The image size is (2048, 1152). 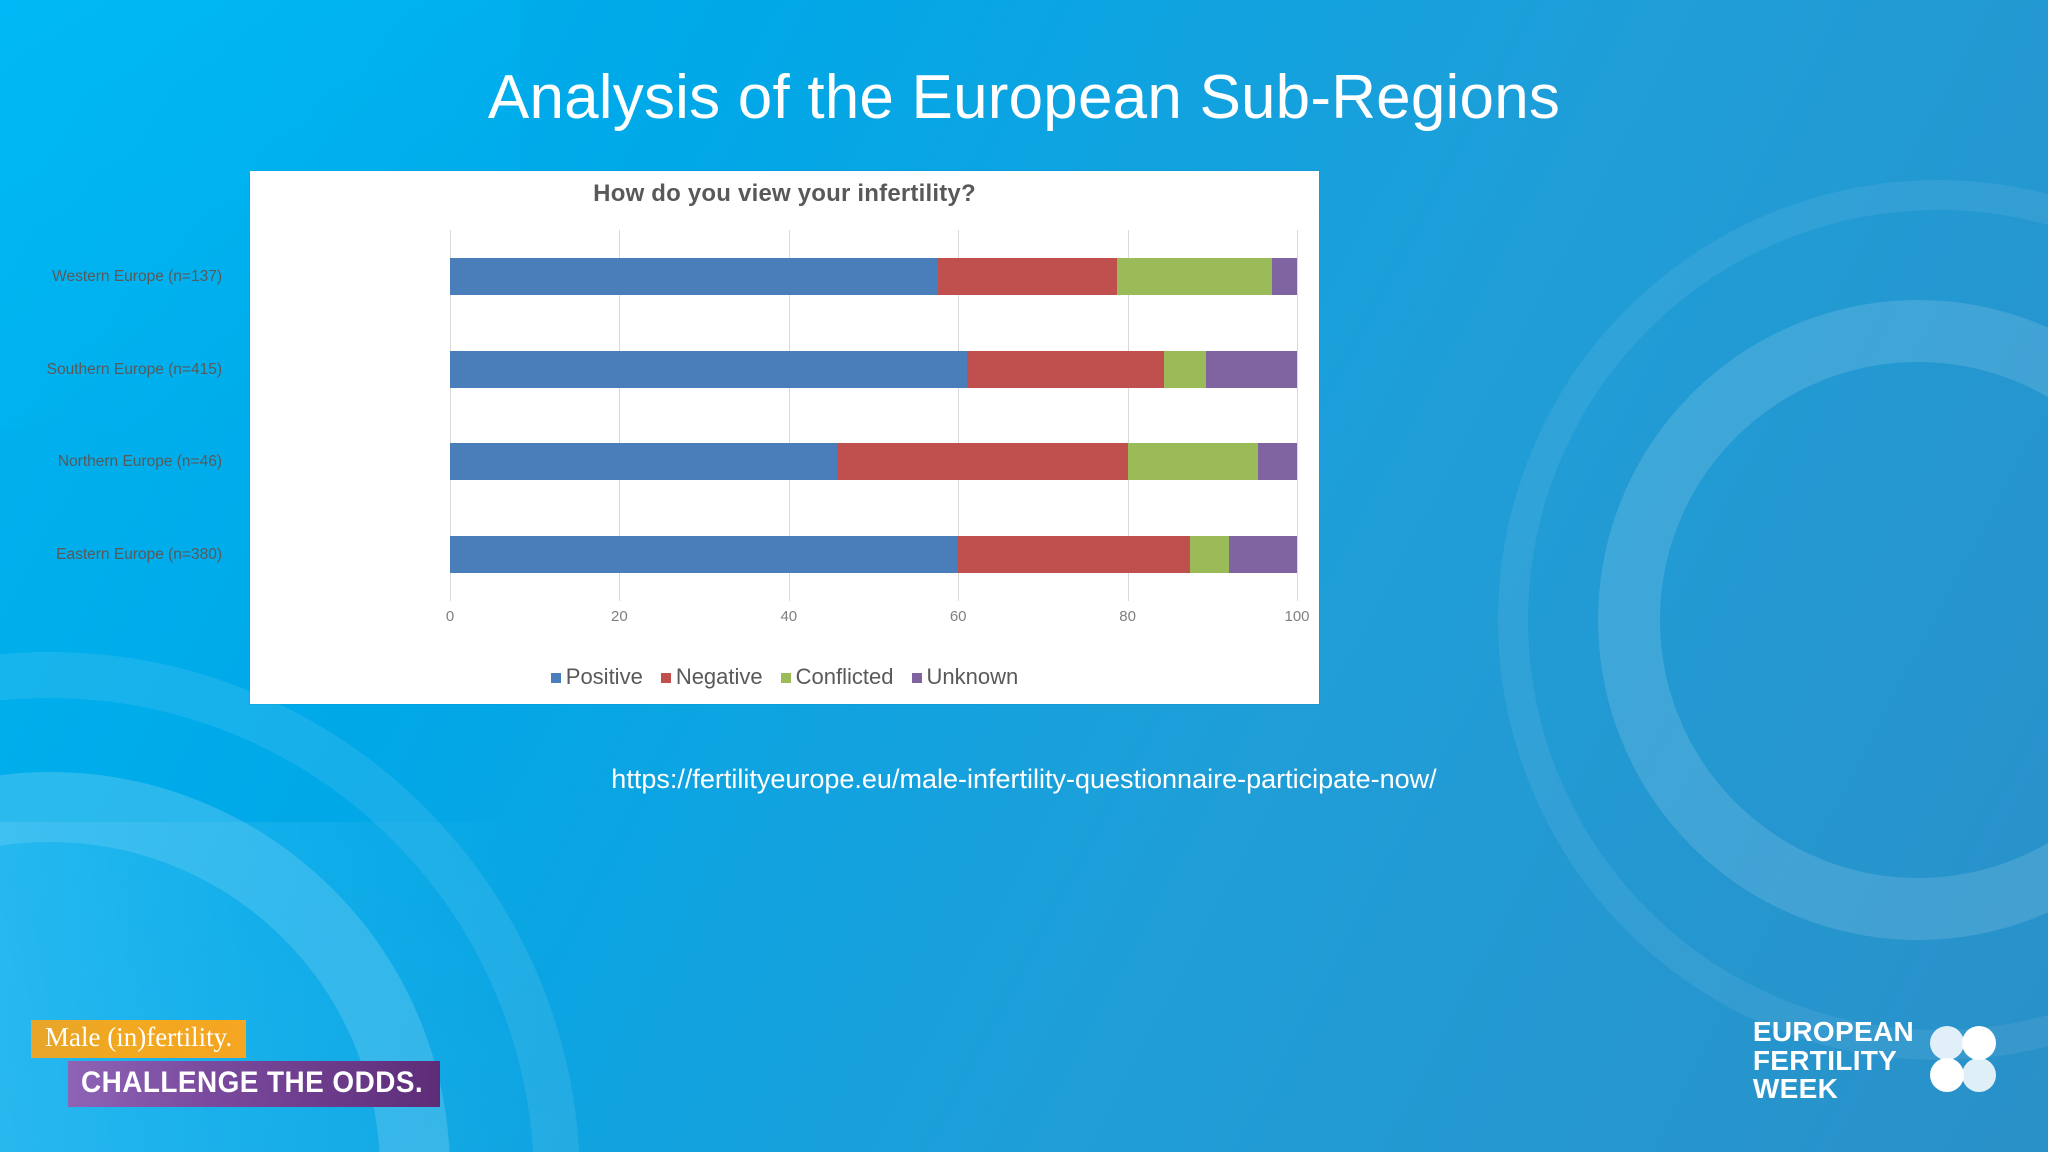 What do you see at coordinates (450, 616) in the screenshot?
I see `chart-x-tick-label: 0` at bounding box center [450, 616].